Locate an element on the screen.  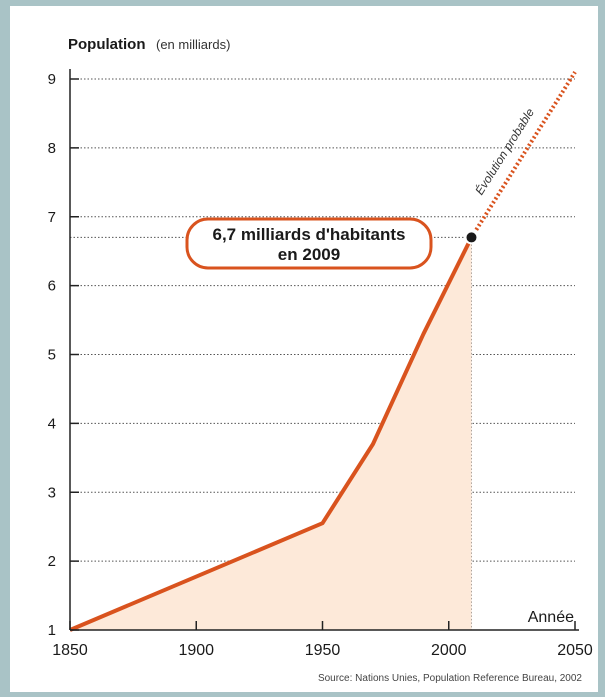
y-tick-label-5: 5 is located at coordinates (52, 355).